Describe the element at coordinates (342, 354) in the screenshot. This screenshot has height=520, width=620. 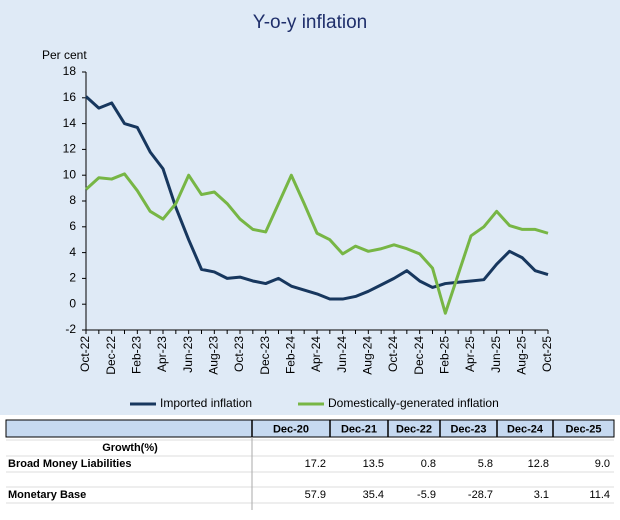
I see `x-tick-label: Jun-24` at that location.